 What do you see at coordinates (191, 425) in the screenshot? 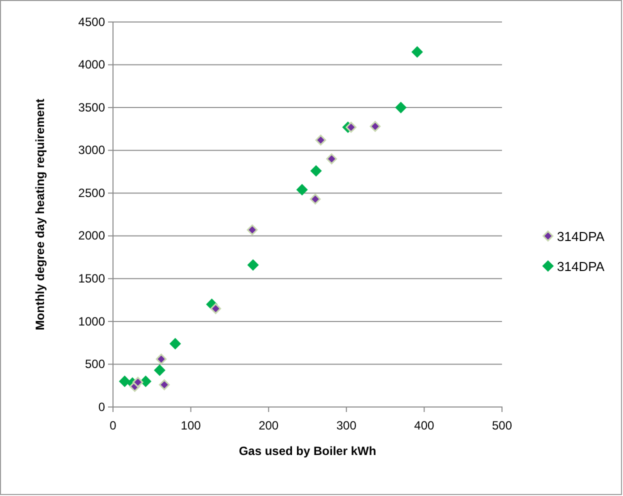
I see `x-tick-label: 100` at bounding box center [191, 425].